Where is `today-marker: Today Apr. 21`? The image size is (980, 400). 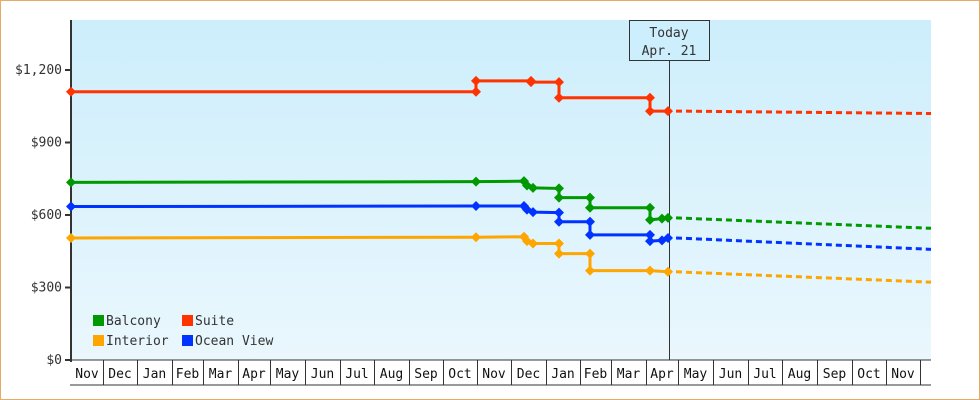 today-marker: Today Apr. 21 is located at coordinates (669, 190).